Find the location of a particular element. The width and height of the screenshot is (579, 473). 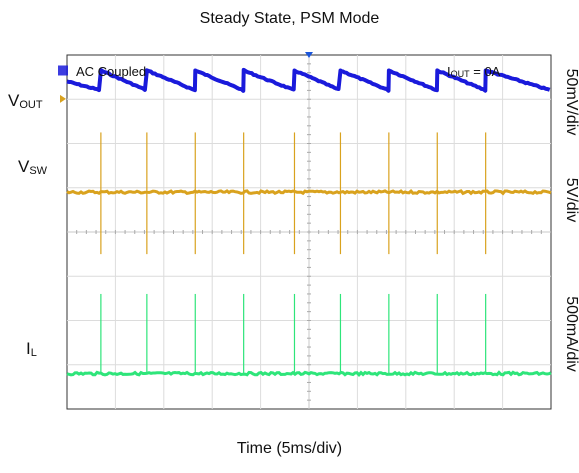

il-channel-label: IL is located at coordinates (31, 349).